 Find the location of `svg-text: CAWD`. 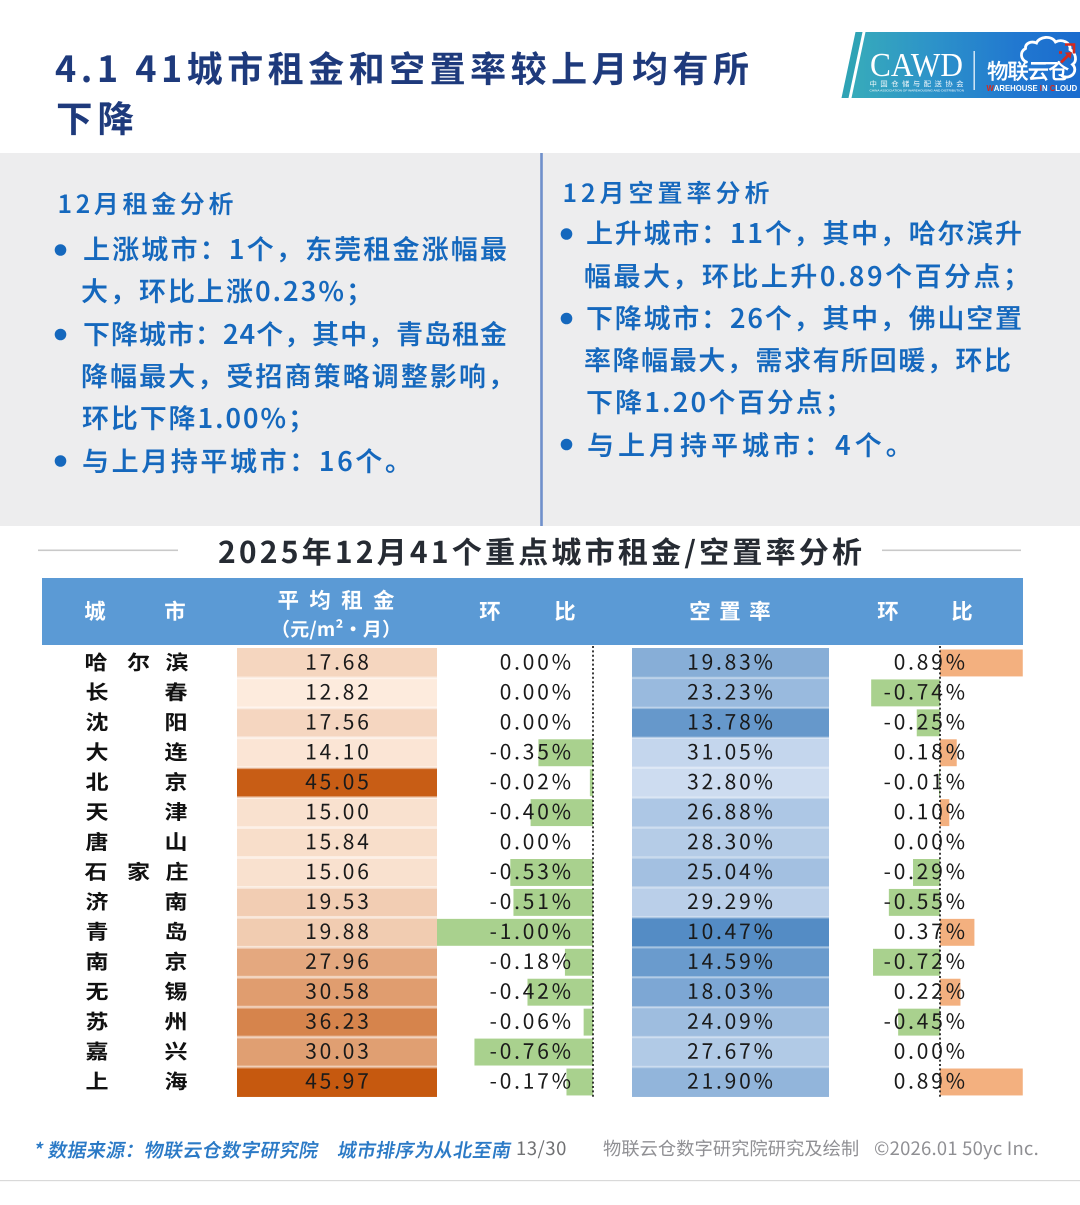

svg-text: CAWD is located at coordinates (916, 65).